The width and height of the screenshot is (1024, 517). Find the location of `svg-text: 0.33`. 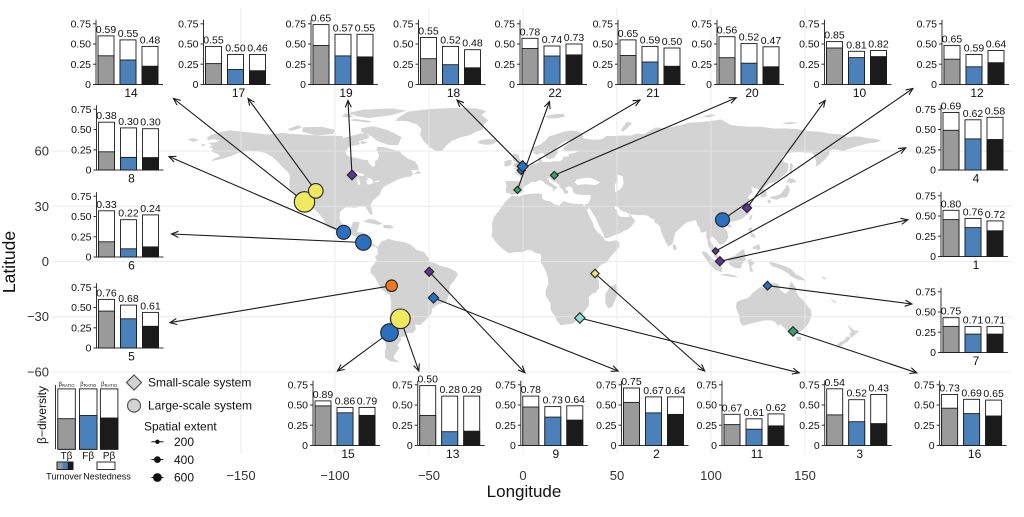

svg-text: 0.33 is located at coordinates (106, 205).